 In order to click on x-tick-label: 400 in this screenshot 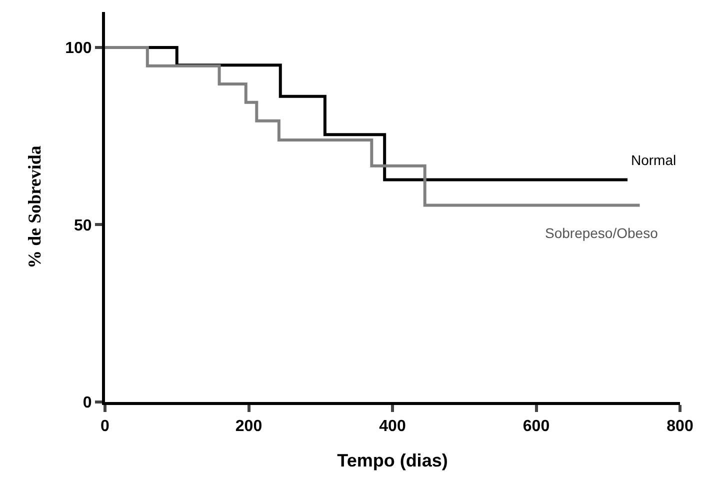, I will do `click(392, 427)`.